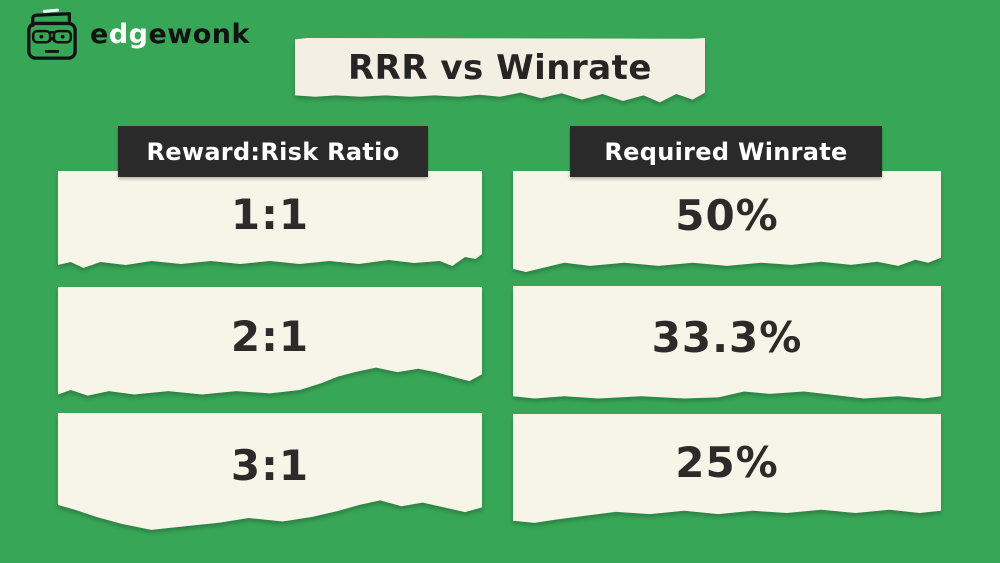 The width and height of the screenshot is (1000, 563). What do you see at coordinates (128, 34) in the screenshot?
I see `wordmark-accent: dg` at bounding box center [128, 34].